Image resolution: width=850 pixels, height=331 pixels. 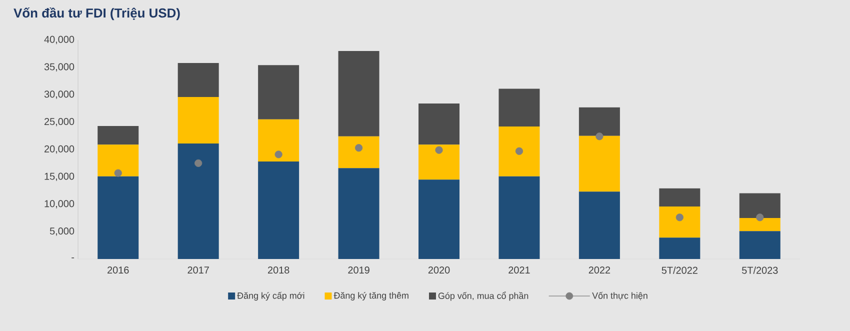 What do you see at coordinates (279, 270) in the screenshot?
I see `x-tick-label: 2018` at bounding box center [279, 270].